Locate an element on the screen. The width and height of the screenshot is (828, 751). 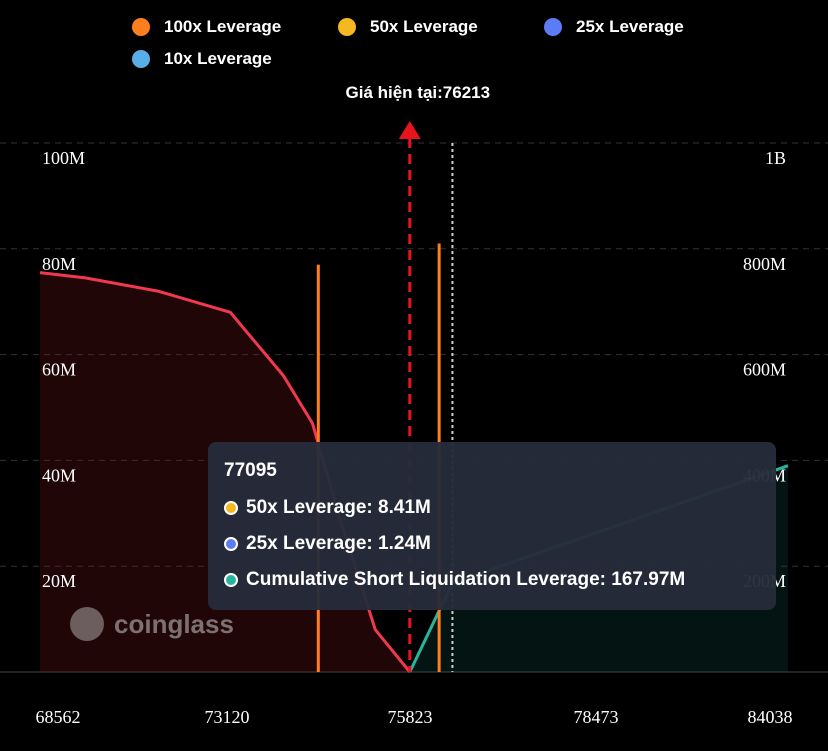
tooltip-dot-50x is located at coordinates (231, 508).